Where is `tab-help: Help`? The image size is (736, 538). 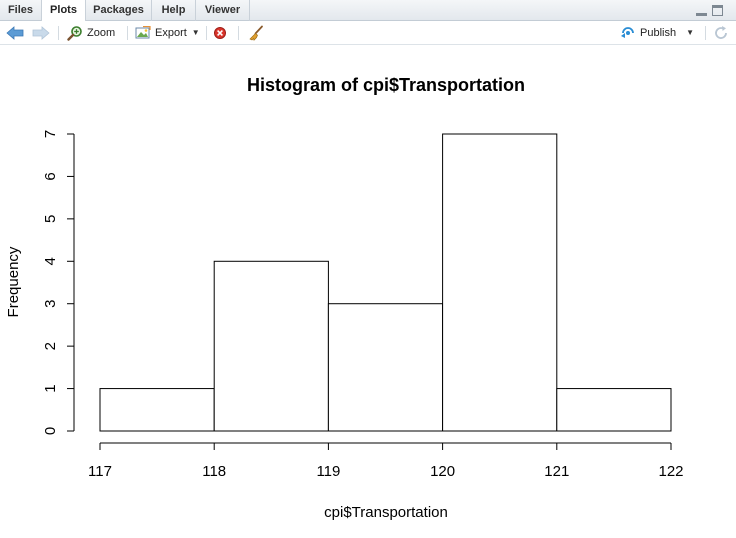
tab-help: Help is located at coordinates (174, 10).